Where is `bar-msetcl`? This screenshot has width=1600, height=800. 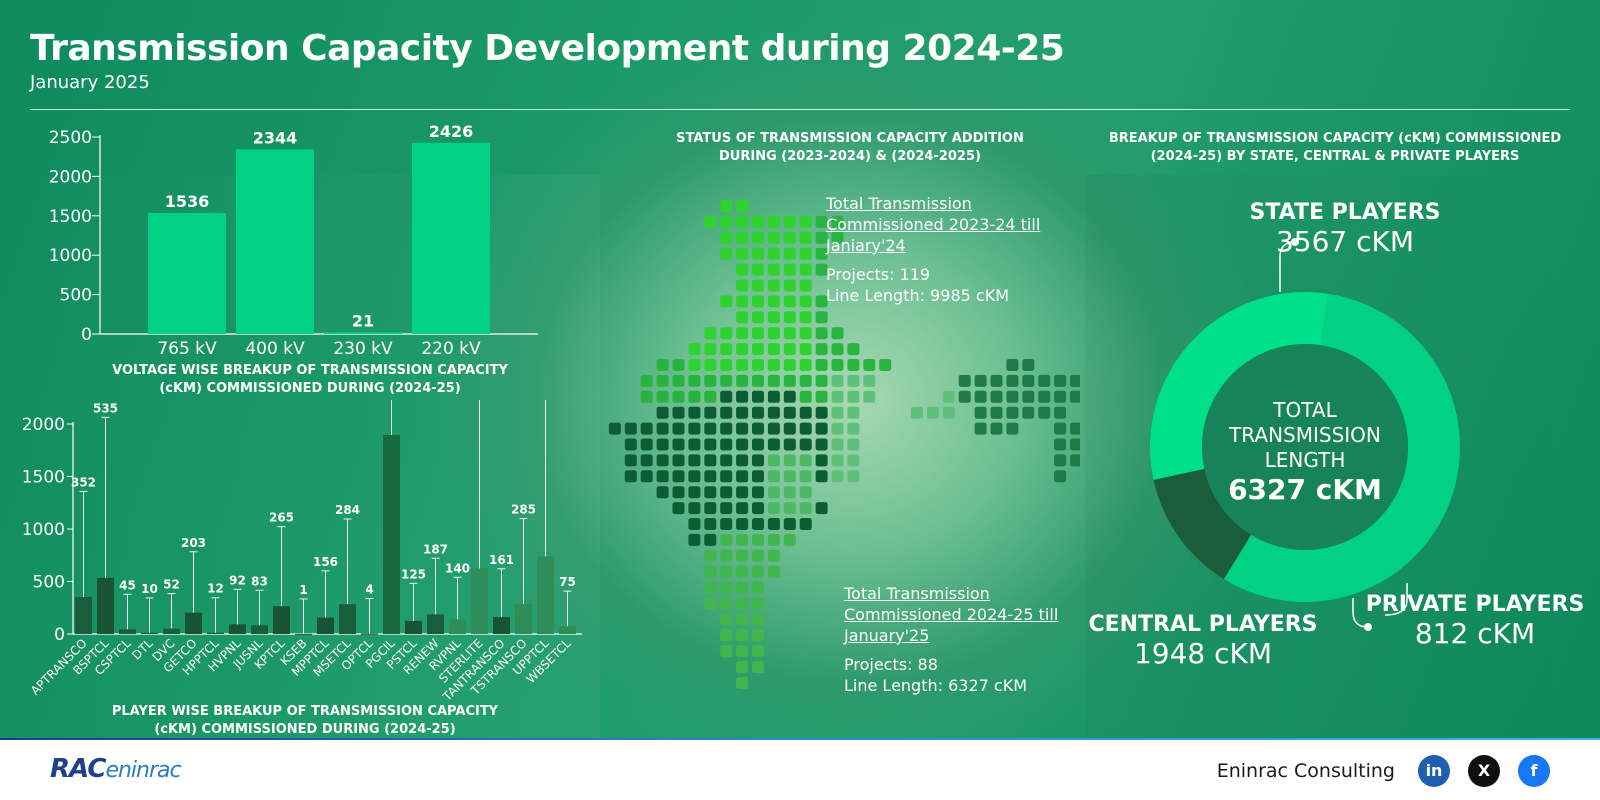 bar-msetcl is located at coordinates (347, 619).